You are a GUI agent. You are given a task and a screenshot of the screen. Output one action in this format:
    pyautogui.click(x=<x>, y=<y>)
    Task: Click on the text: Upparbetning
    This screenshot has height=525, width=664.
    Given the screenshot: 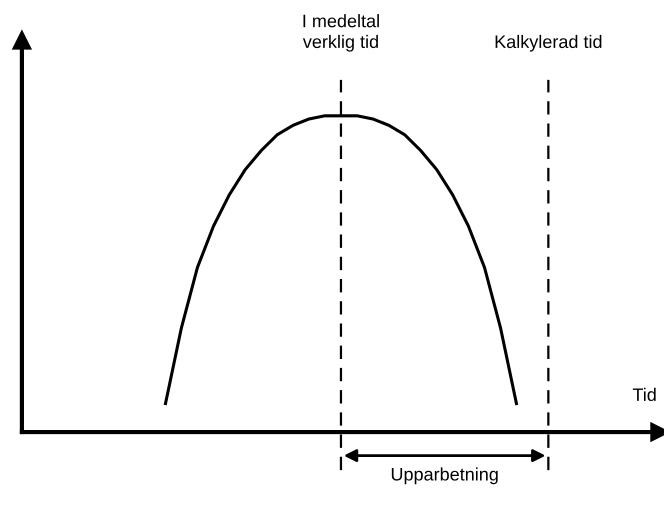 What is the action you would take?
    pyautogui.click(x=445, y=475)
    